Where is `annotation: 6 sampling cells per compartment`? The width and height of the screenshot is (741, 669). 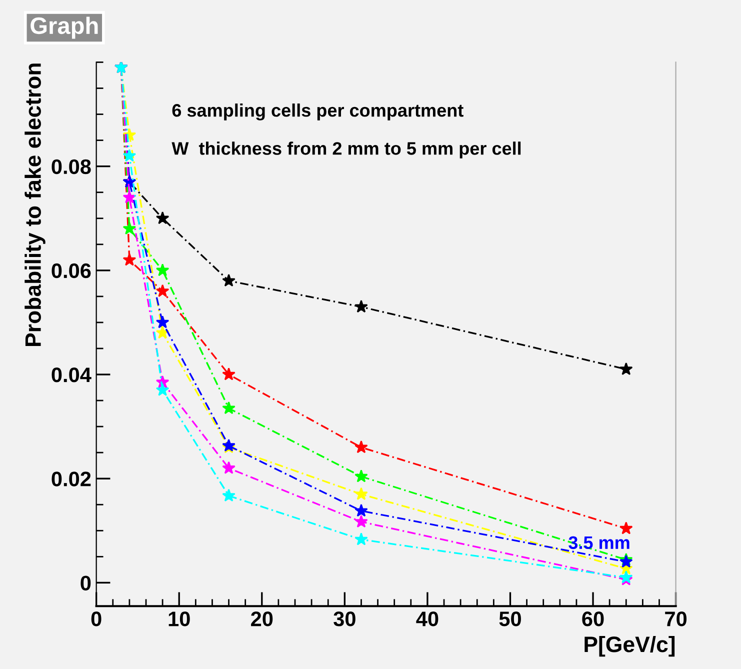
annotation: 6 sampling cells per compartment is located at coordinates (318, 112).